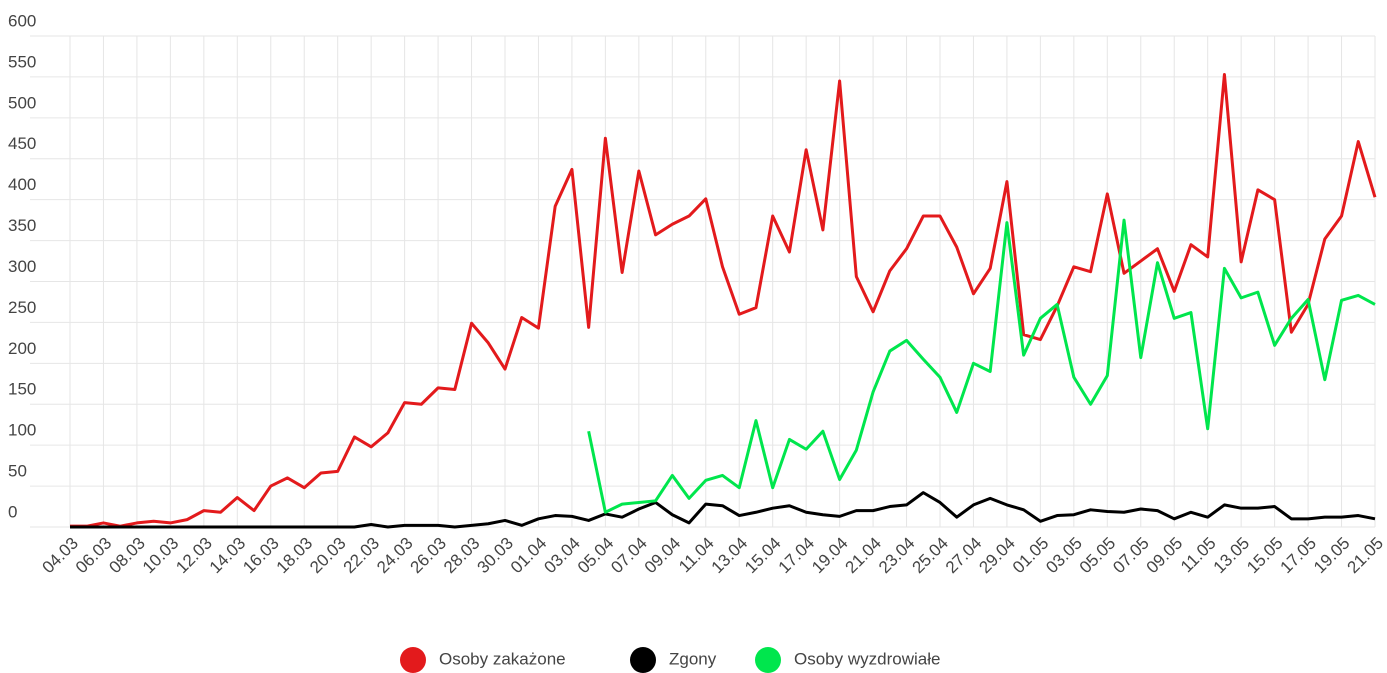 The image size is (1387, 673). What do you see at coordinates (629, 556) in the screenshot?
I see `x-tick-label: 07.04` at bounding box center [629, 556].